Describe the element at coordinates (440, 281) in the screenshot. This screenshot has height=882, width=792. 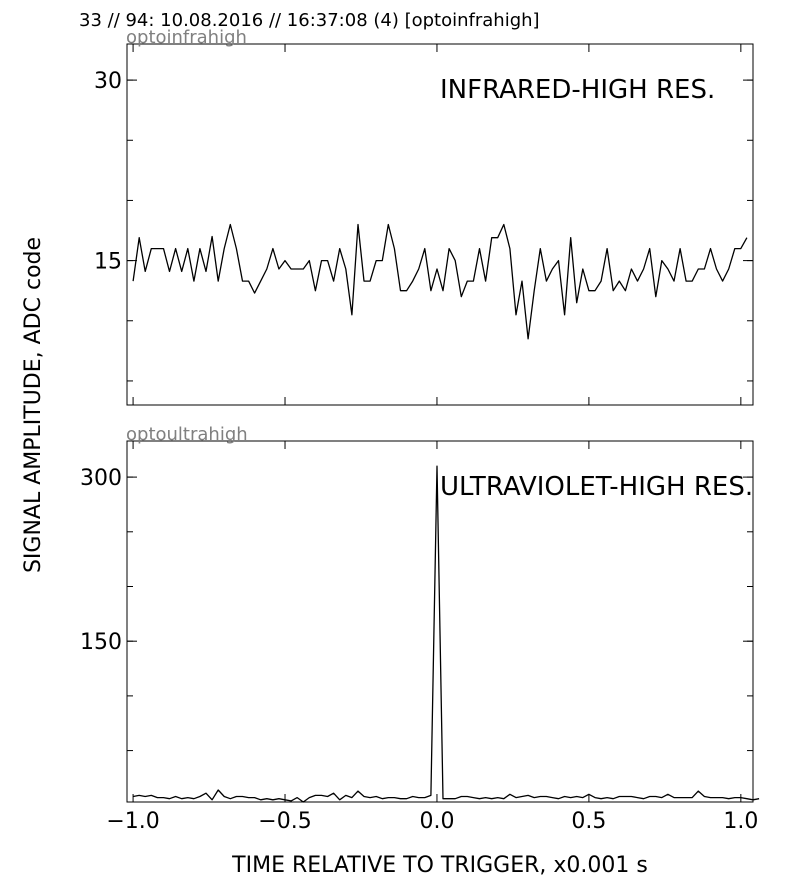
I see `series-line` at that location.